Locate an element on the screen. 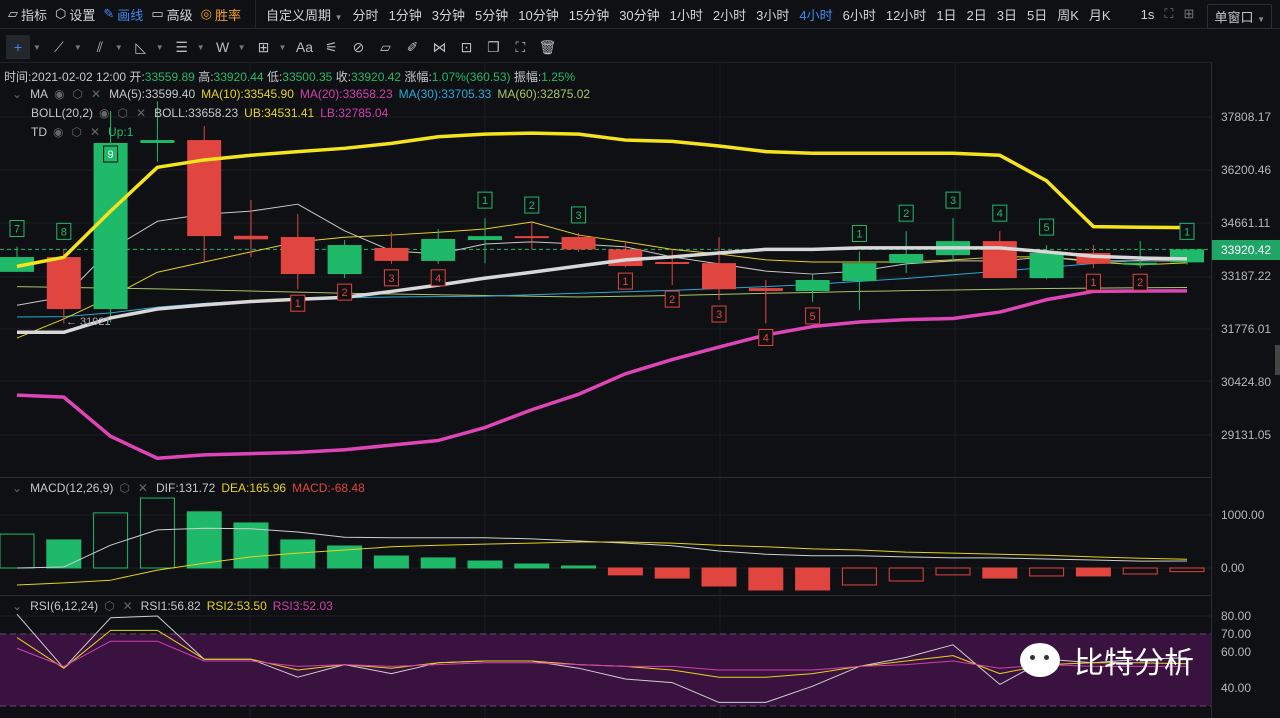  period-tab: 2小时 is located at coordinates (729, 15).